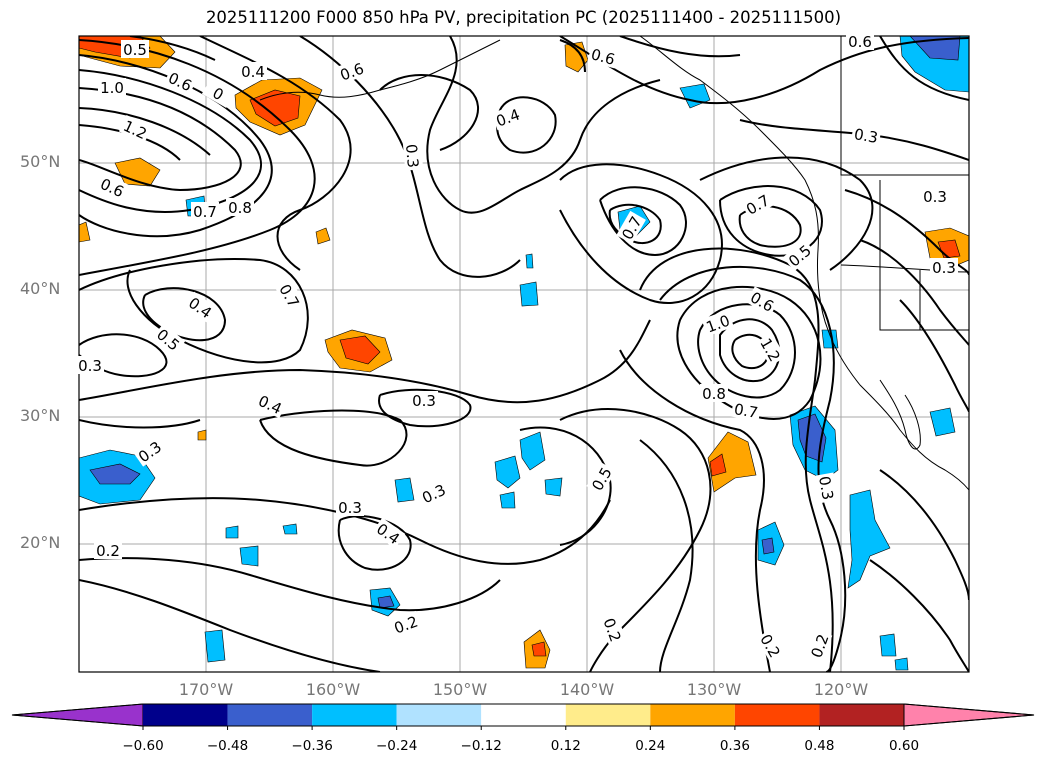 This screenshot has width=1047, height=765. I want to click on lat-label-50n: 50°N, so click(40, 161).